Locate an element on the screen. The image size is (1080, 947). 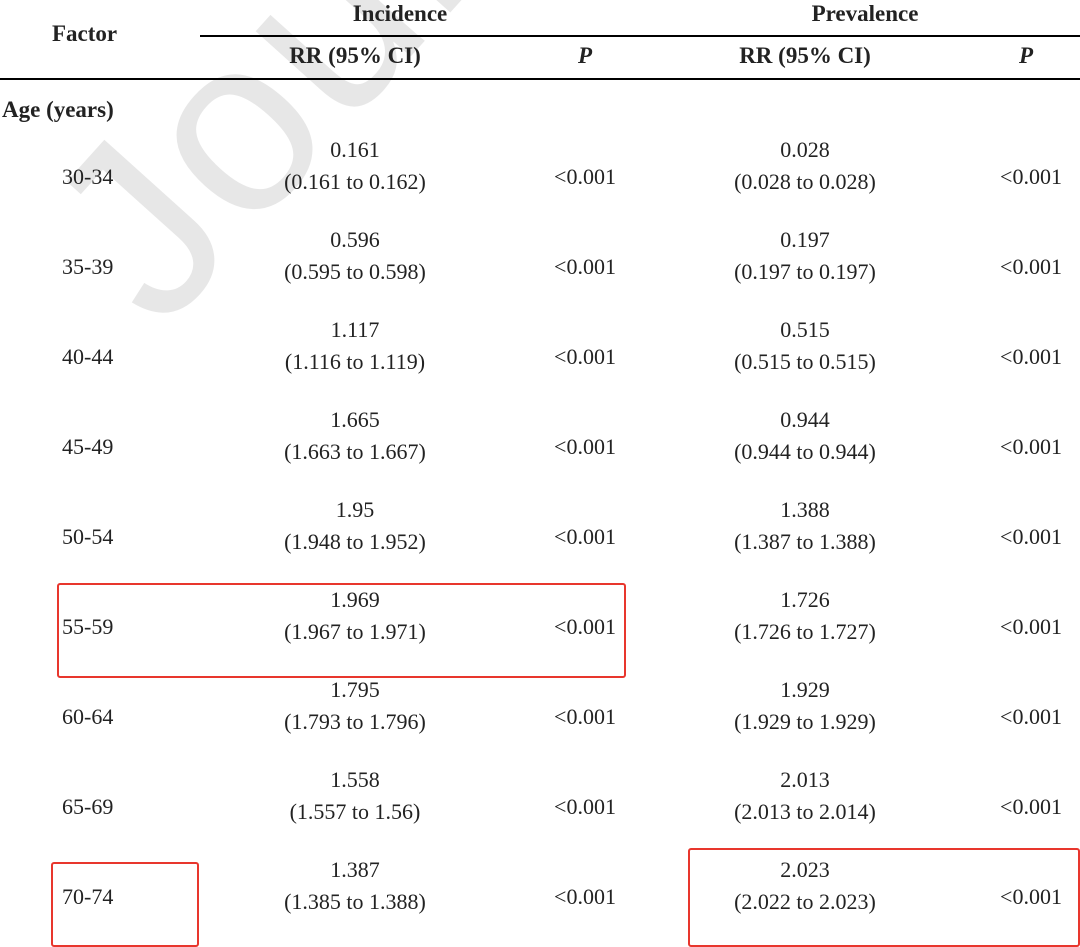
incidence-ci-value: (0.595 to 0.598) is located at coordinates (355, 271).